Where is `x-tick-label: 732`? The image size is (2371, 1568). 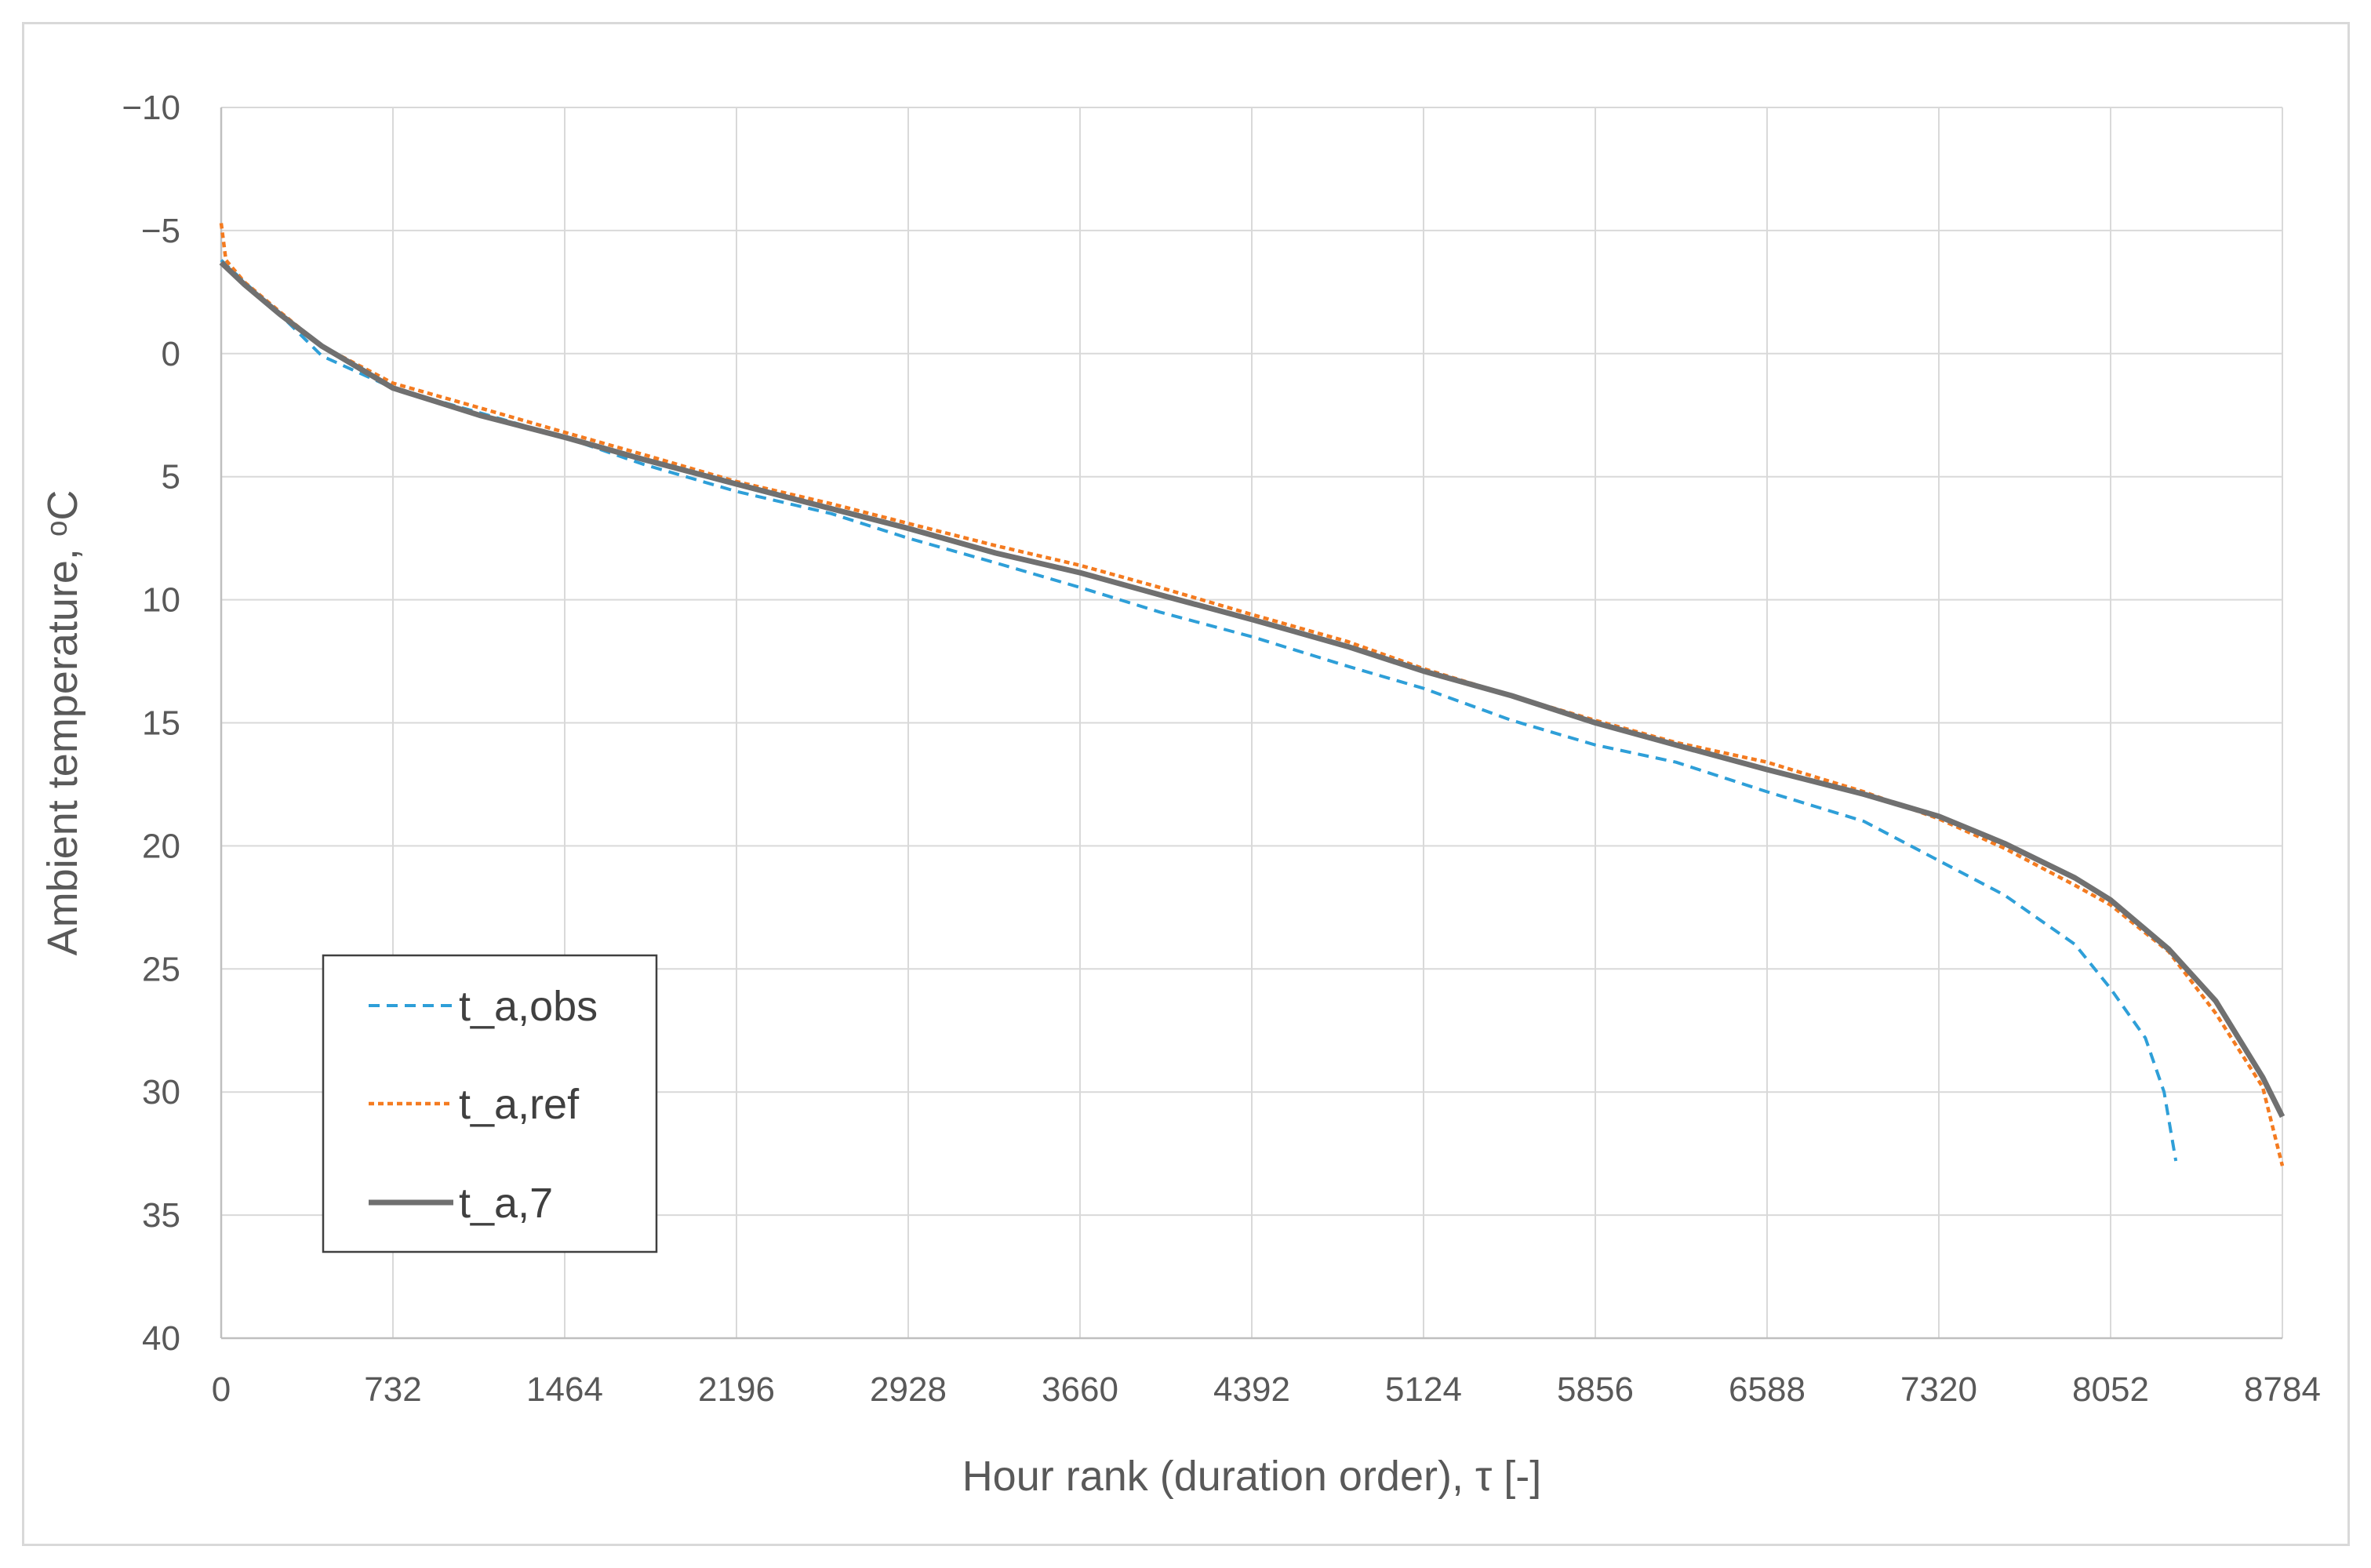 x-tick-label: 732 is located at coordinates (392, 1389).